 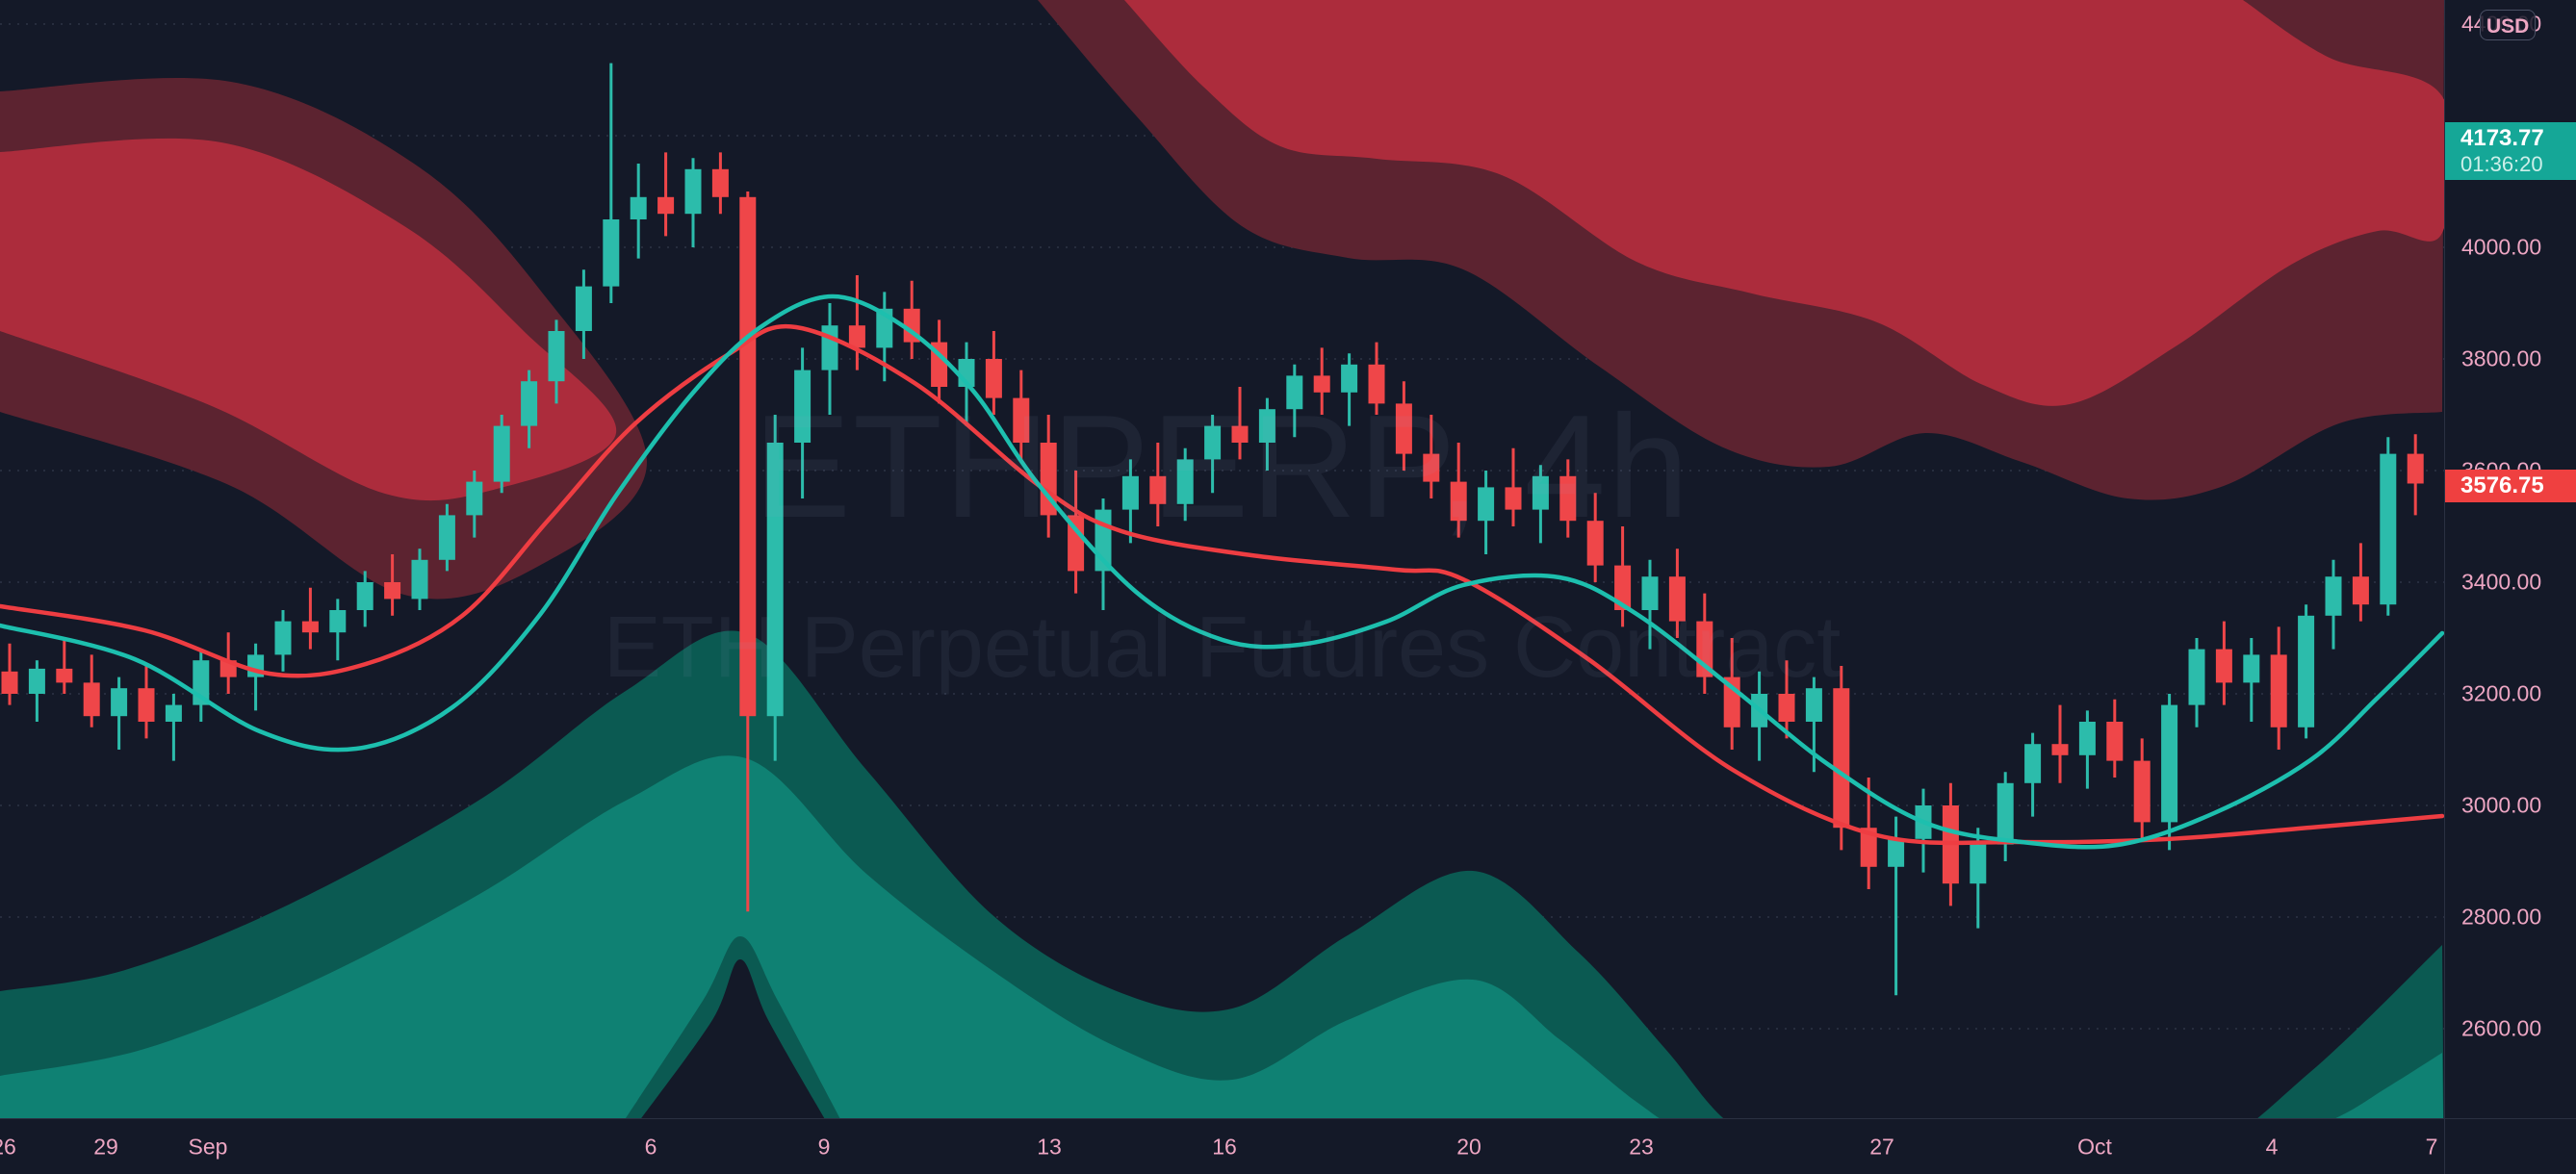 What do you see at coordinates (1469, 1147) in the screenshot?
I see `time-tick-label: 20` at bounding box center [1469, 1147].